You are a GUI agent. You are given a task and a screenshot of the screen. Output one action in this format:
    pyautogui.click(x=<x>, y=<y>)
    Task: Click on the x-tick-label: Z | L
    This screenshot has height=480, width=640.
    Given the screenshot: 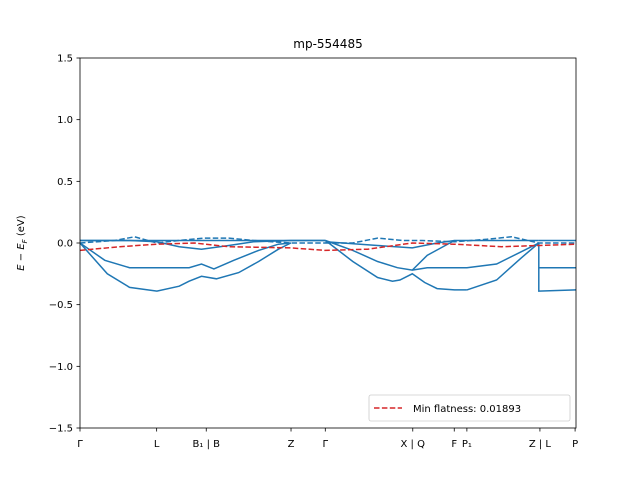 What is the action you would take?
    pyautogui.click(x=540, y=444)
    